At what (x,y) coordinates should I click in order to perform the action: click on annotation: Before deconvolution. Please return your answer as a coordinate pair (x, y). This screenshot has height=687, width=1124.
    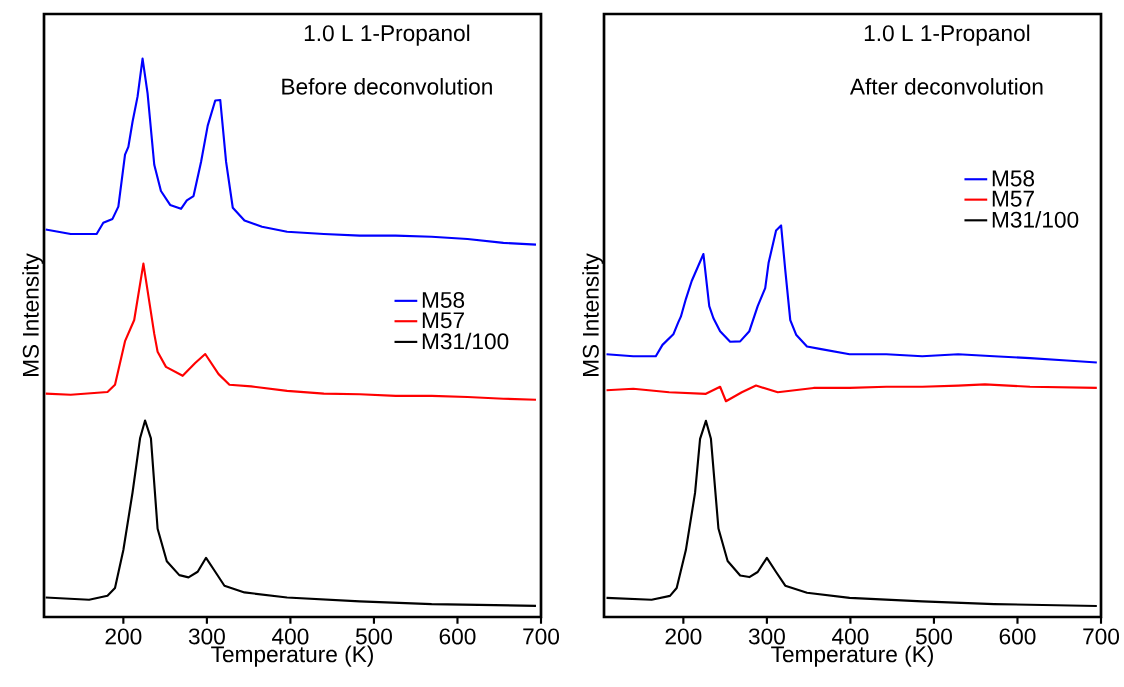
    Looking at the image, I should click on (387, 86).